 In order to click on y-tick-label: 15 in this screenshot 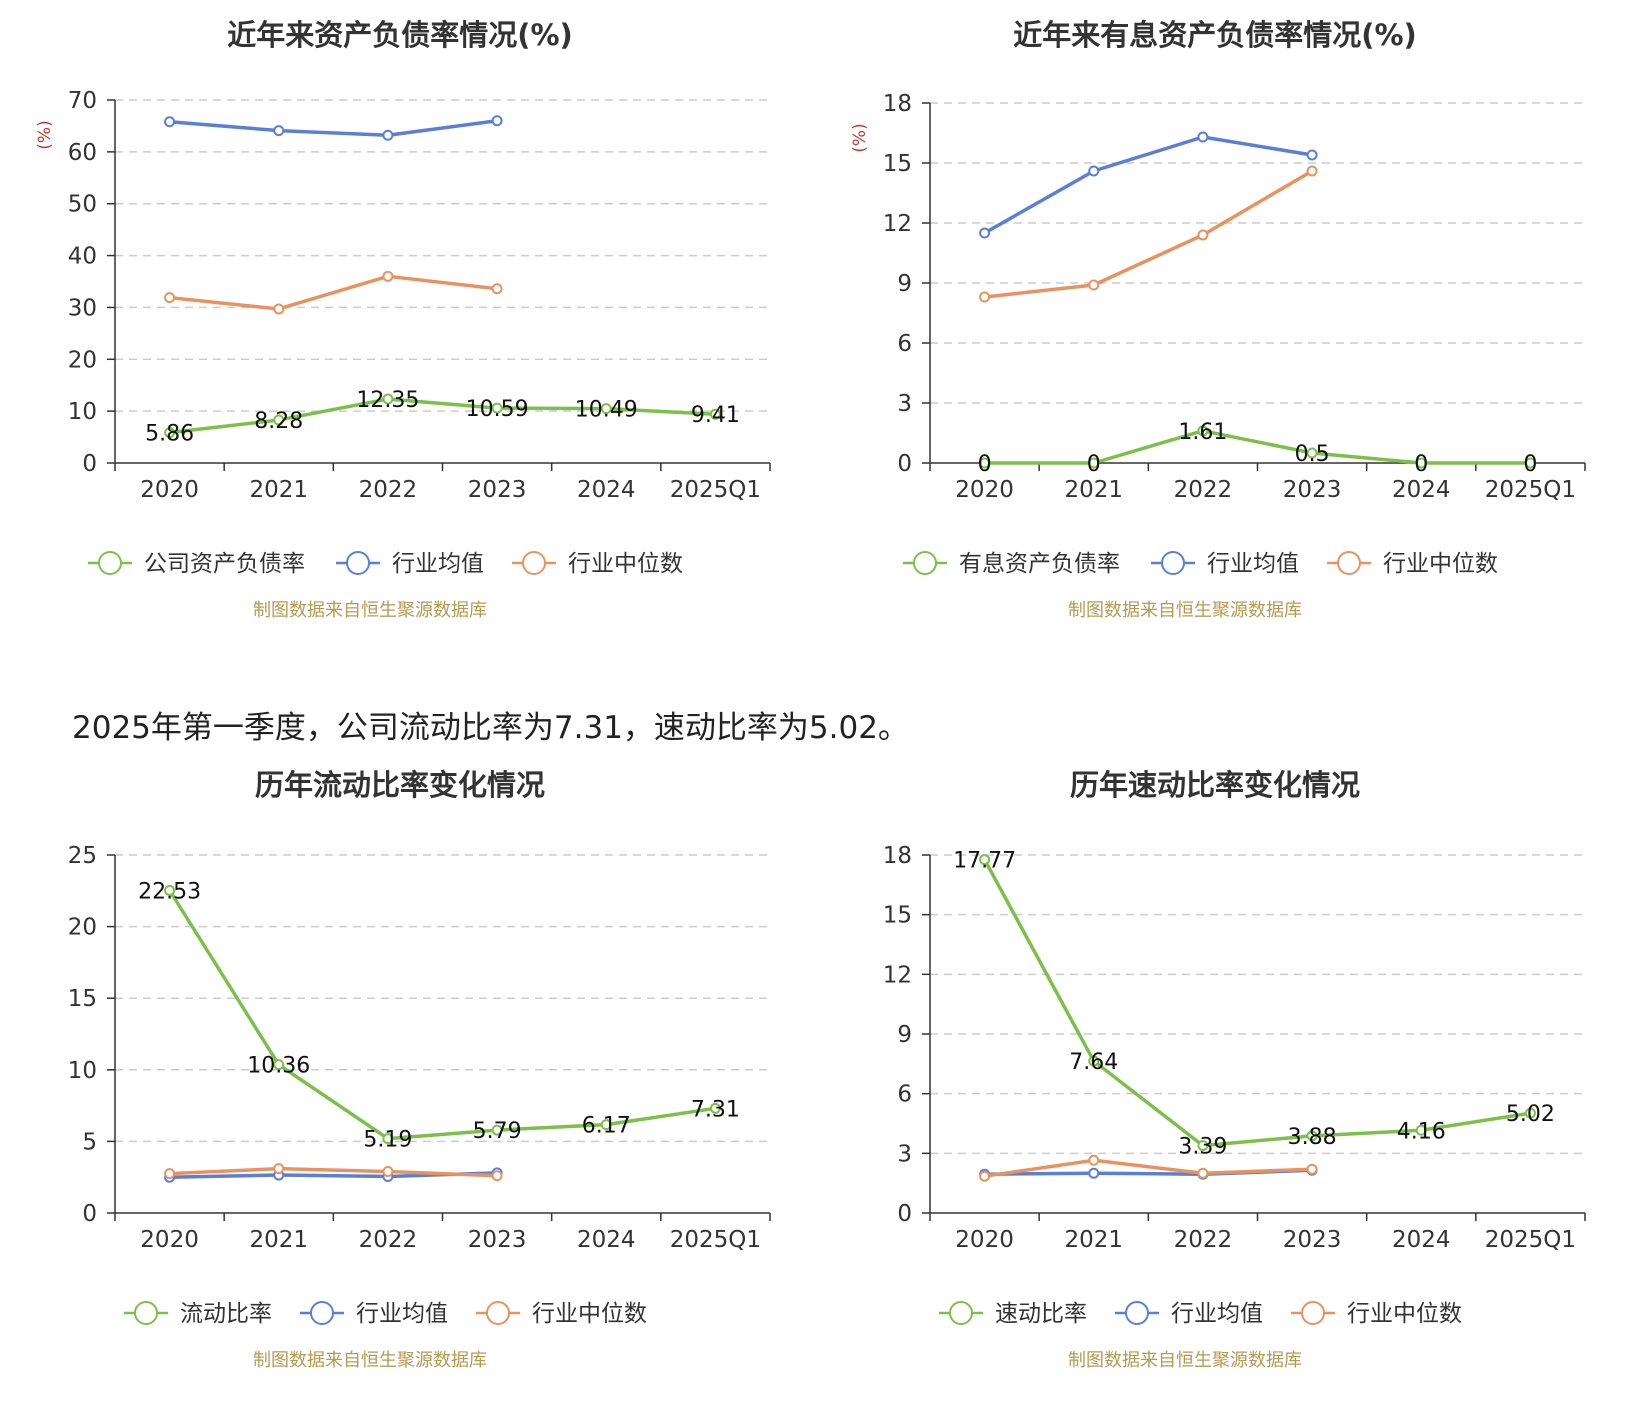, I will do `click(82, 999)`.